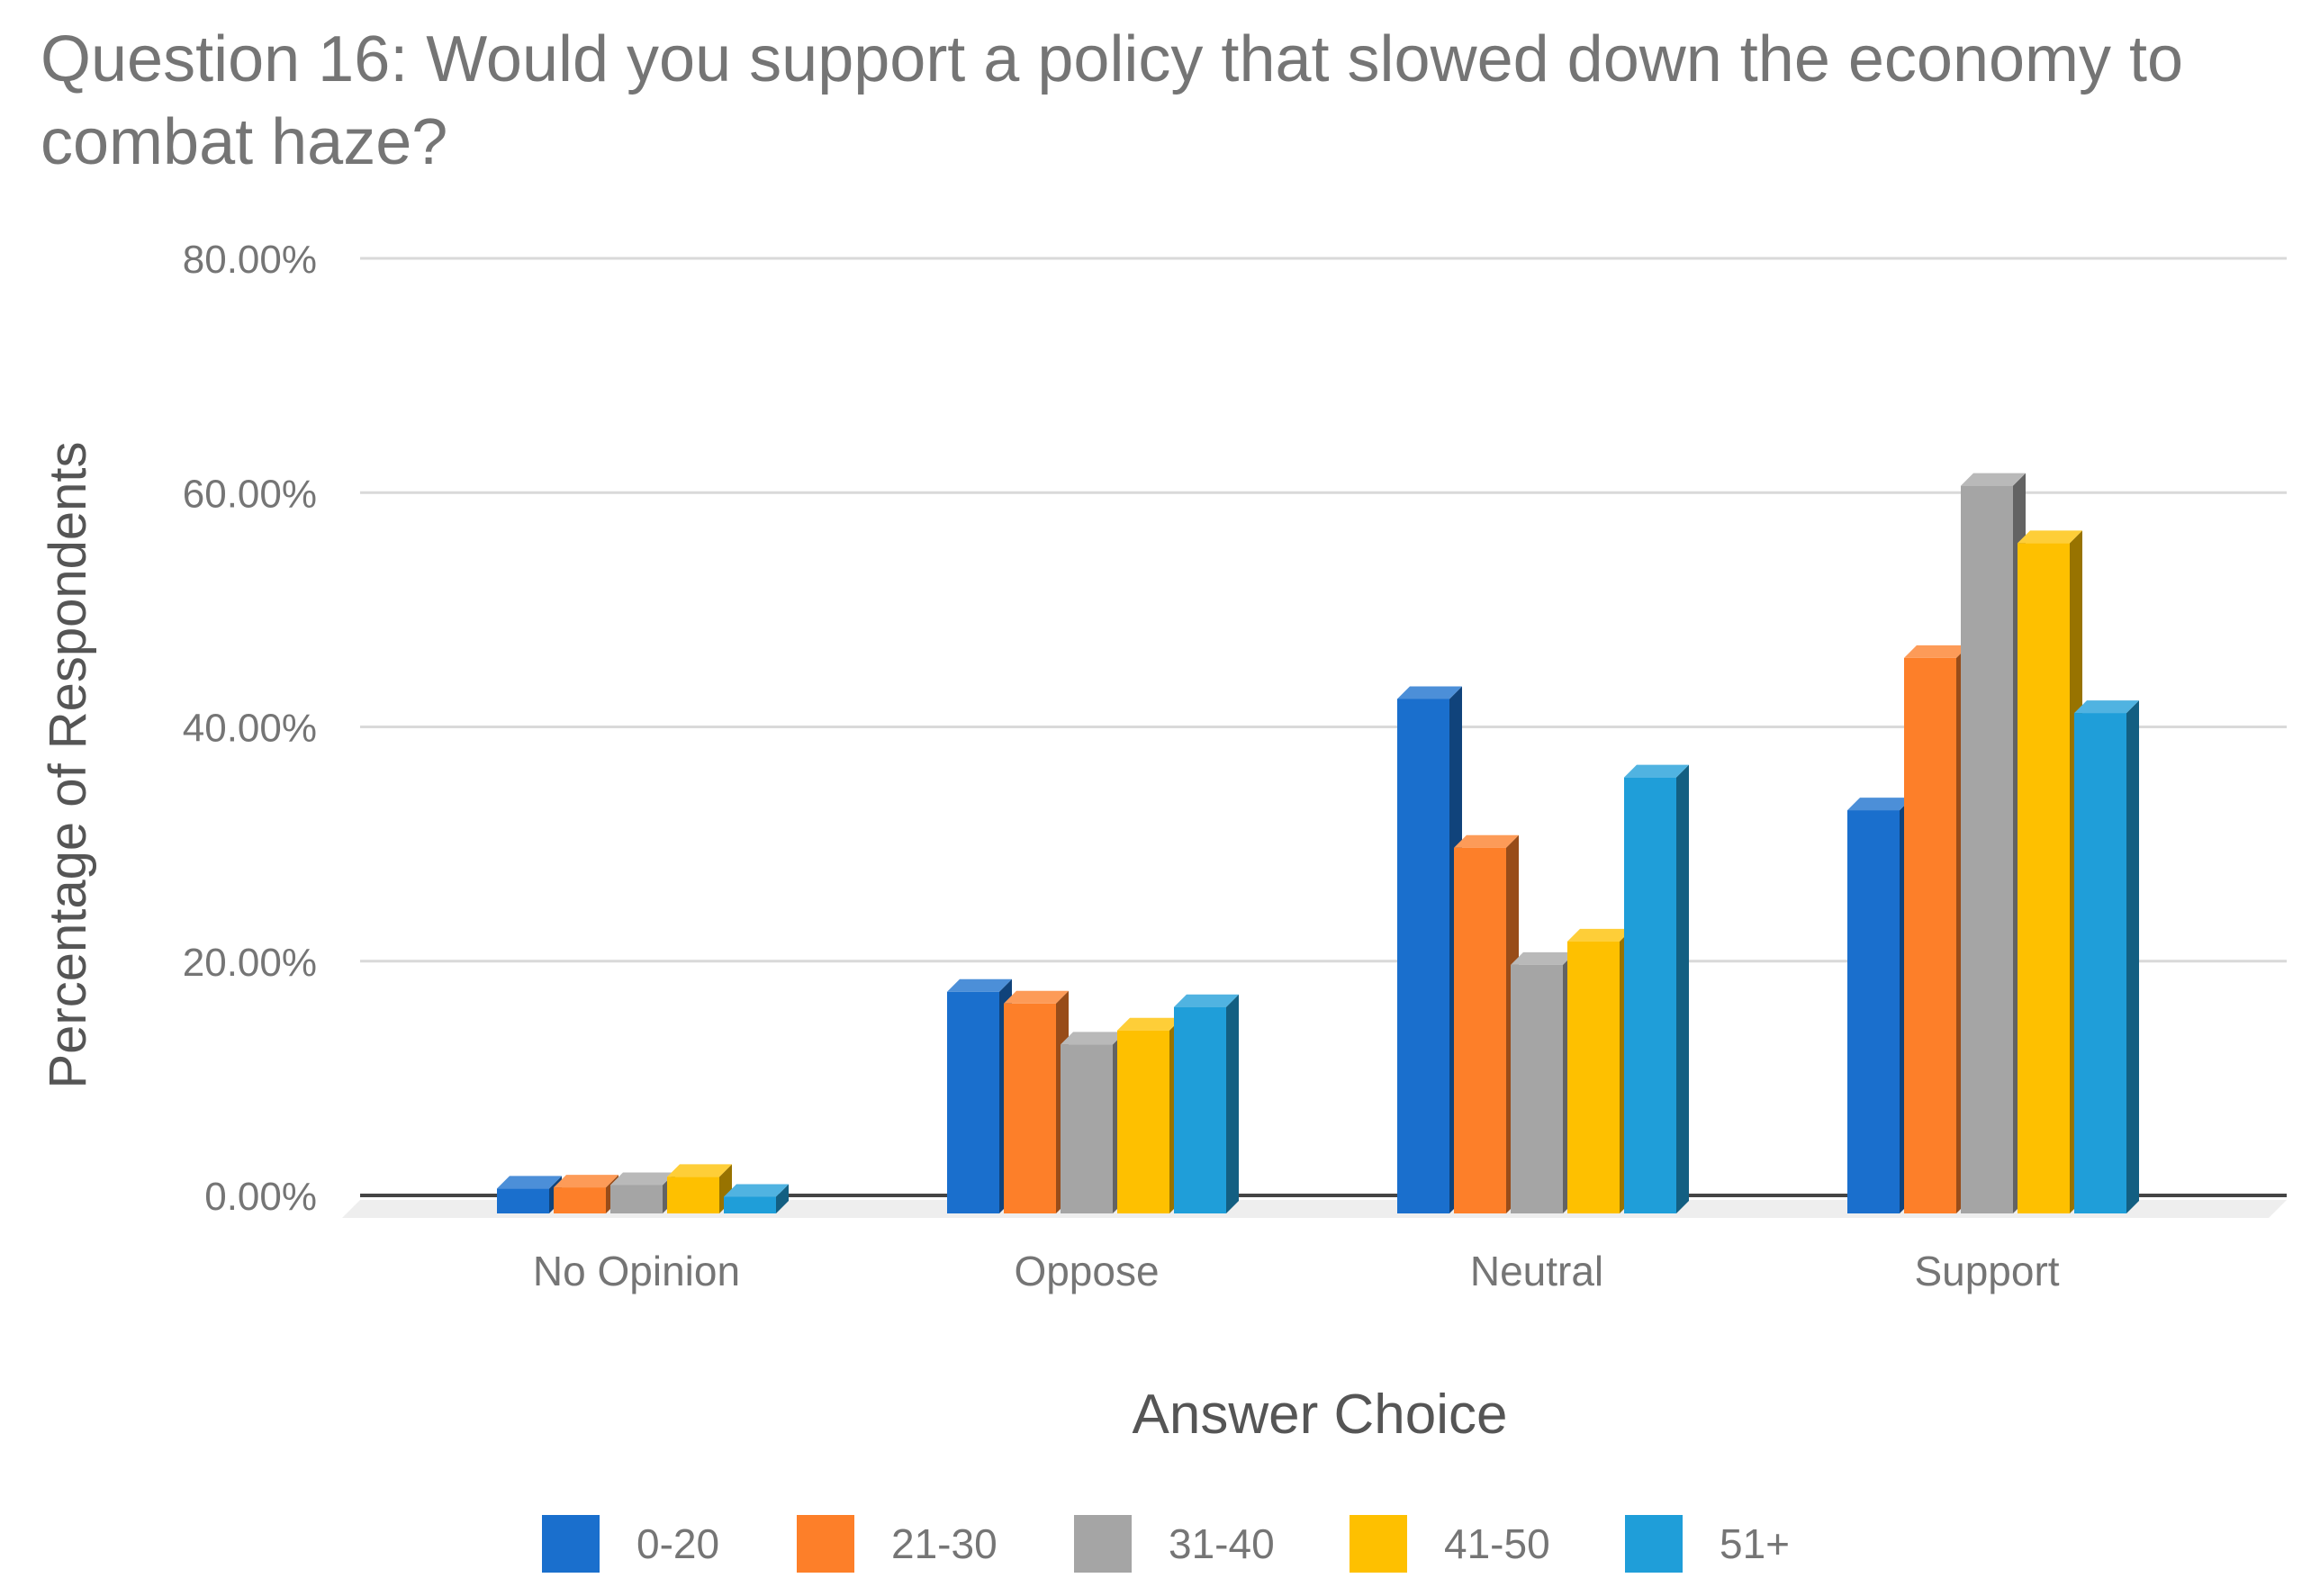 The width and height of the screenshot is (2320, 1596). What do you see at coordinates (260, 1197) in the screenshot?
I see `y-tick-label: 0.00%` at bounding box center [260, 1197].